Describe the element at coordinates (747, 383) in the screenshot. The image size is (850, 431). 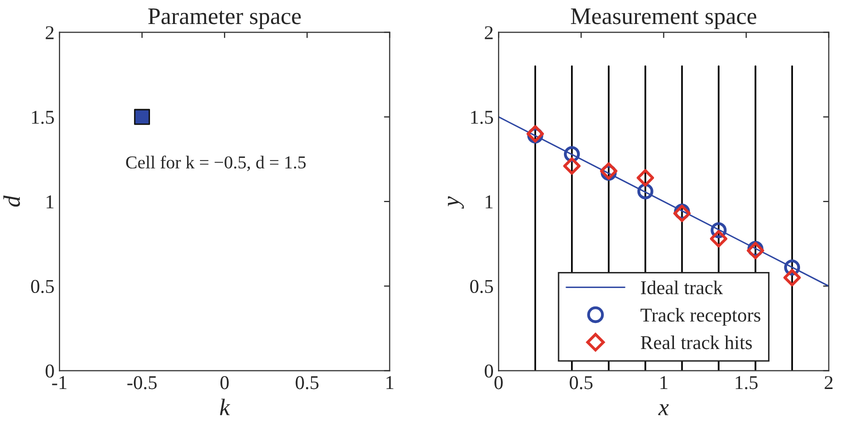
I see `x-tick-label: 1.5` at that location.